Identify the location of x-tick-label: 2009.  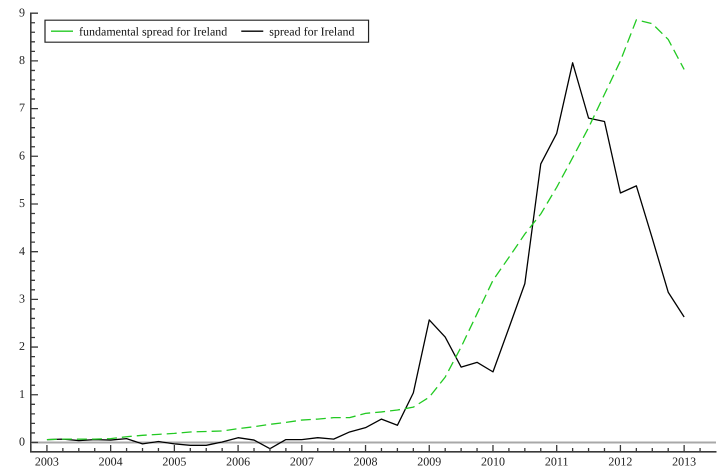
(429, 461).